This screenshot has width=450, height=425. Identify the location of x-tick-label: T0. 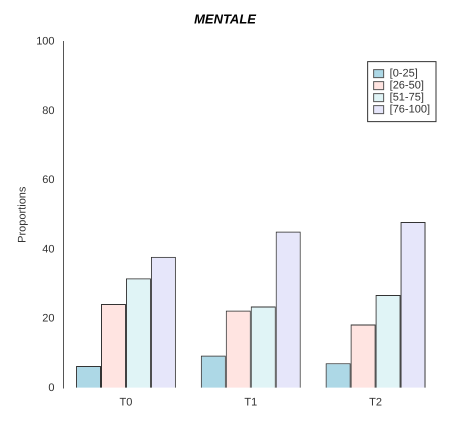
(126, 402).